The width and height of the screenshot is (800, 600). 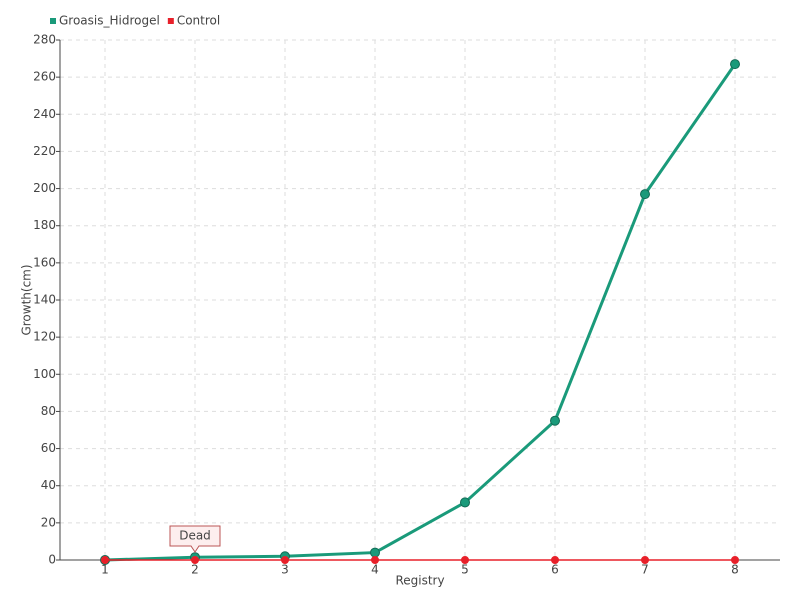 What do you see at coordinates (48, 485) in the screenshot?
I see `y-tick-label: 40` at bounding box center [48, 485].